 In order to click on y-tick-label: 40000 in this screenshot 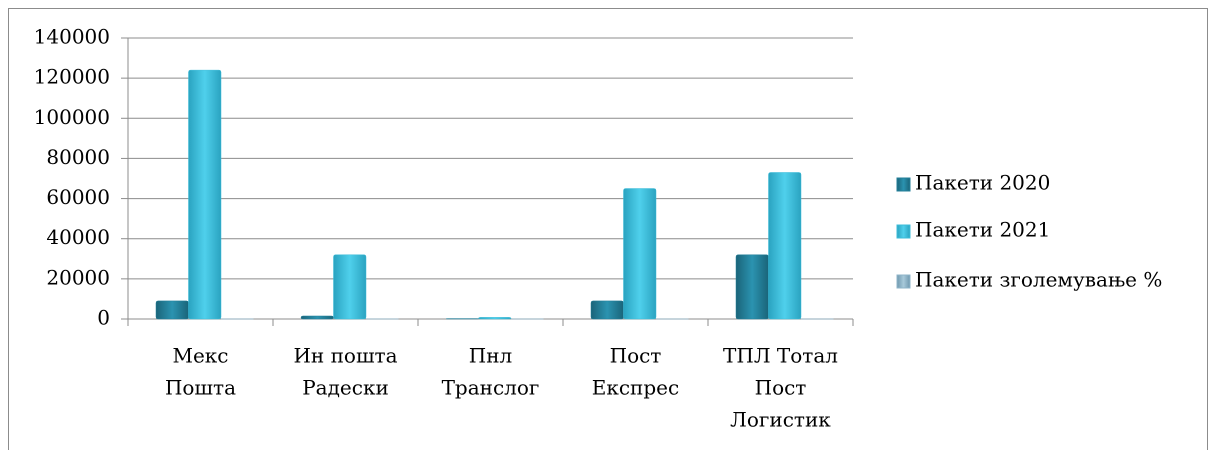, I will do `click(78, 237)`.